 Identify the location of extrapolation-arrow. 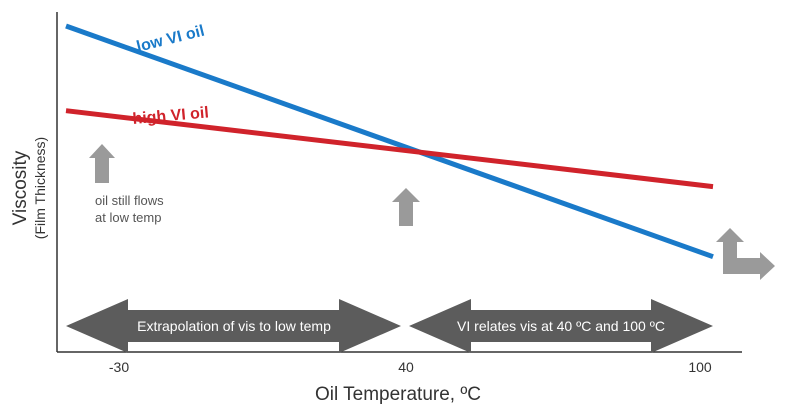
(233, 326).